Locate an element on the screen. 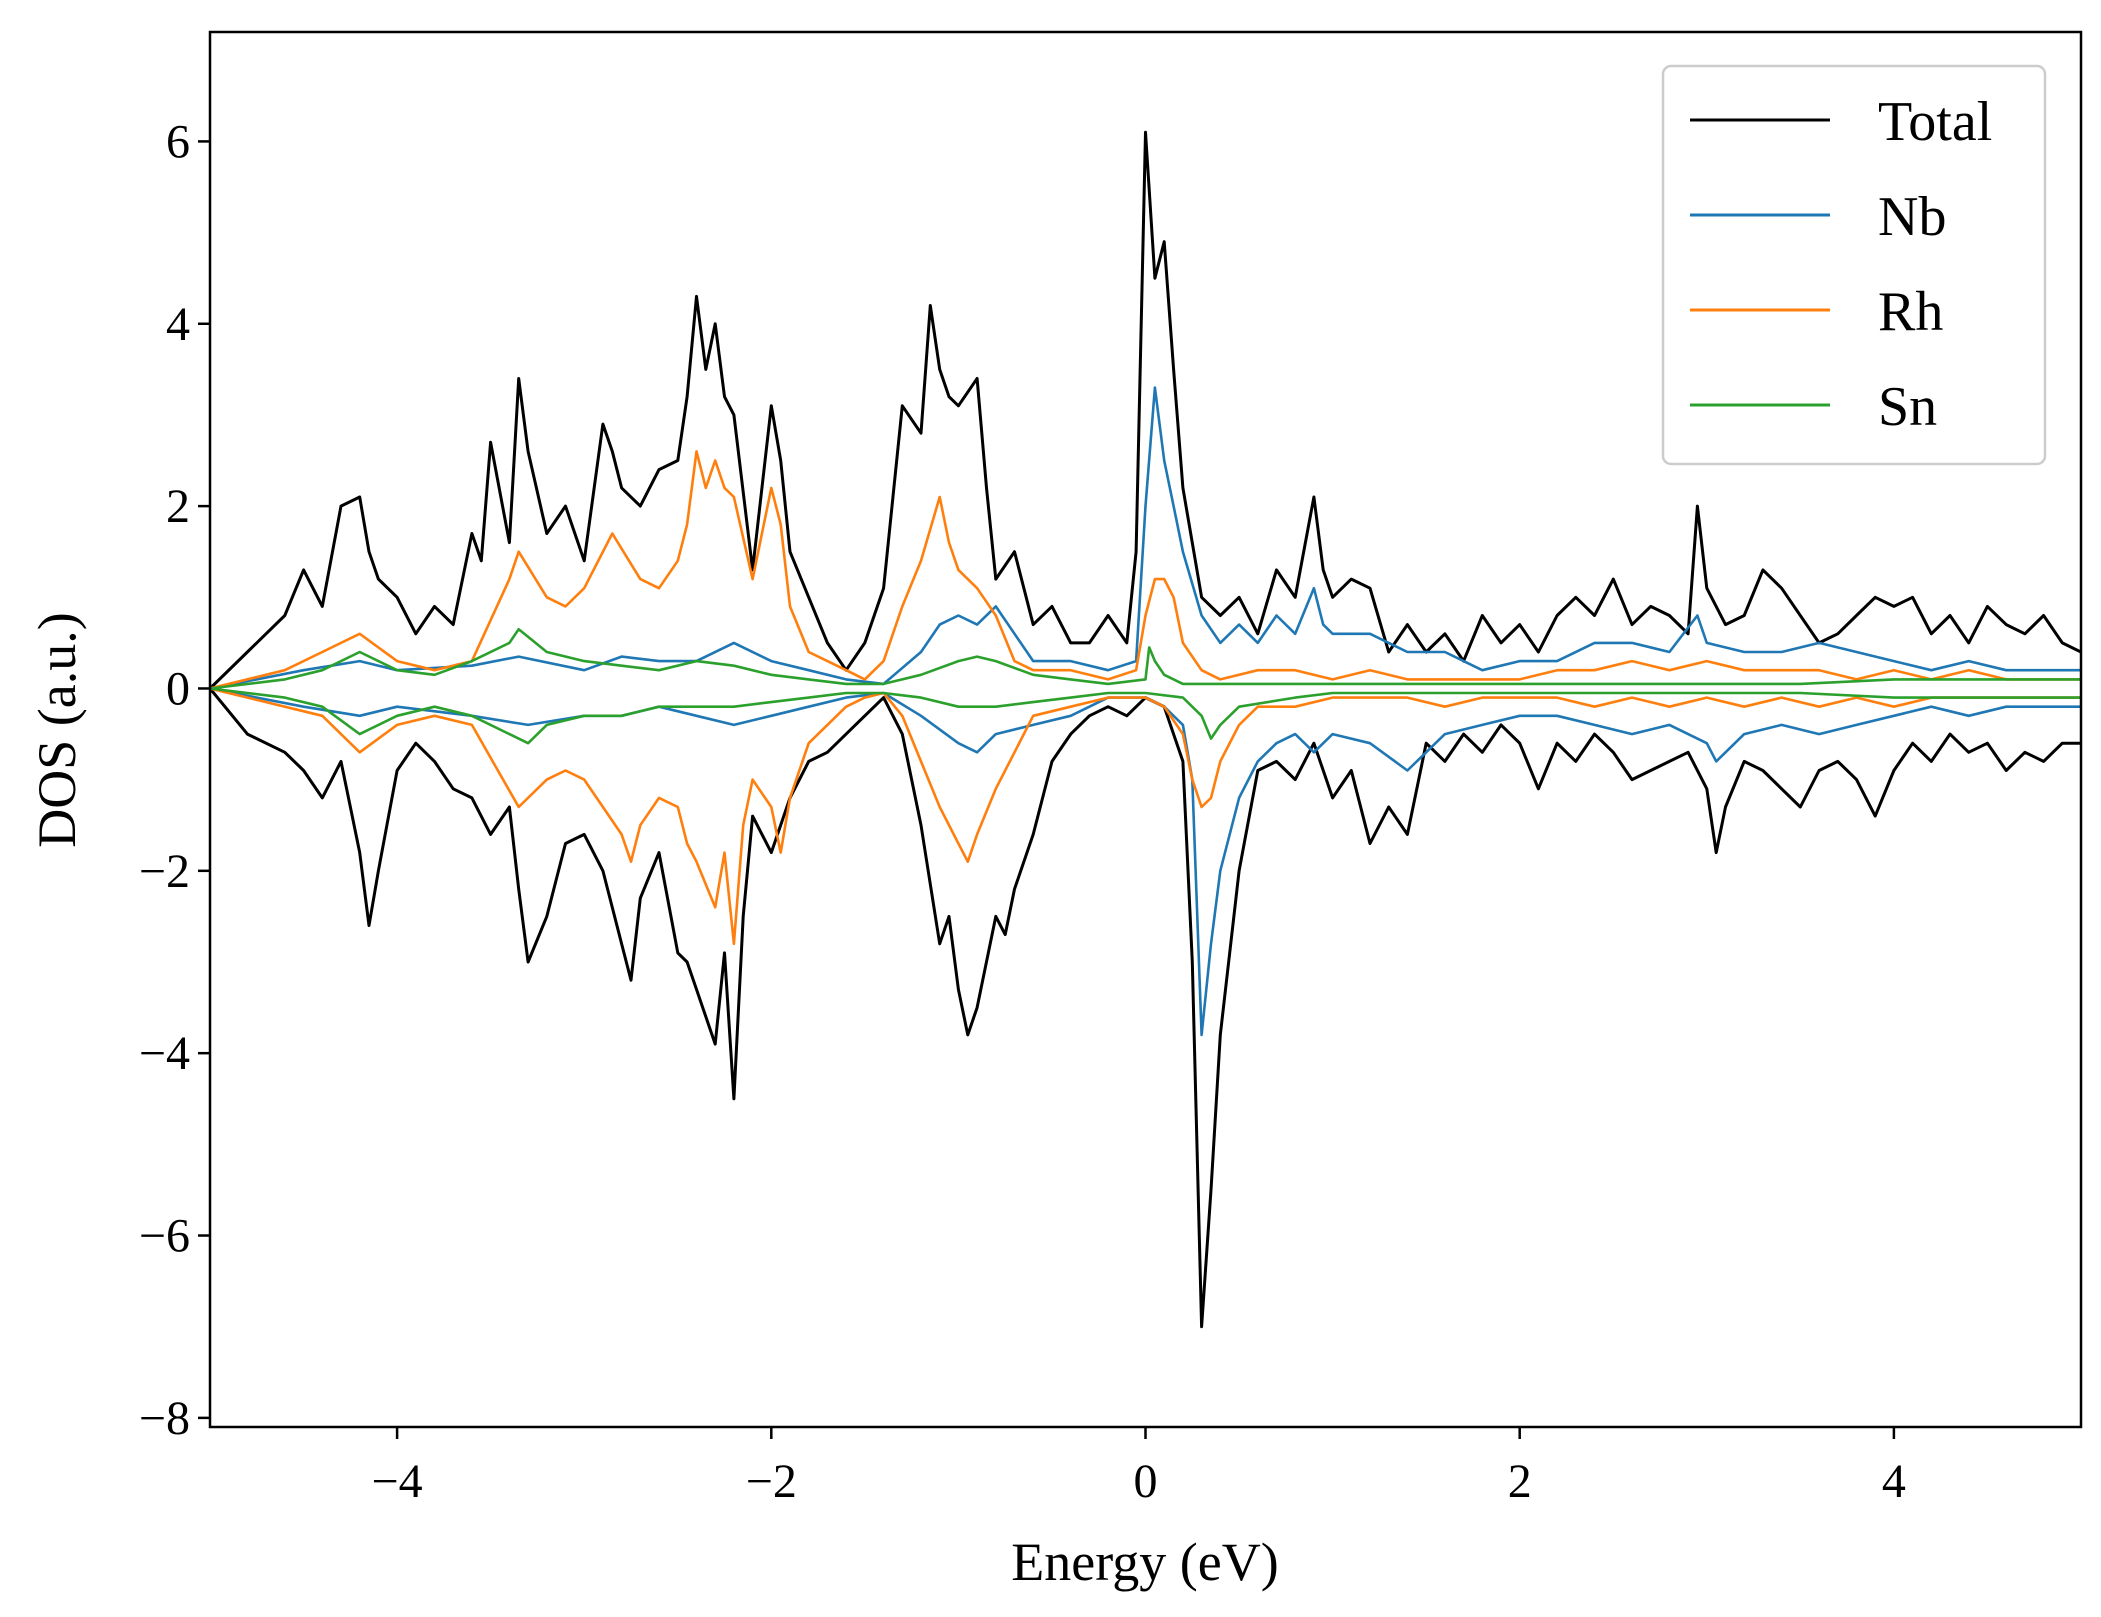  y-axis: −8 −6 −4 −2 0 2 4 6 is located at coordinates (174, 780).